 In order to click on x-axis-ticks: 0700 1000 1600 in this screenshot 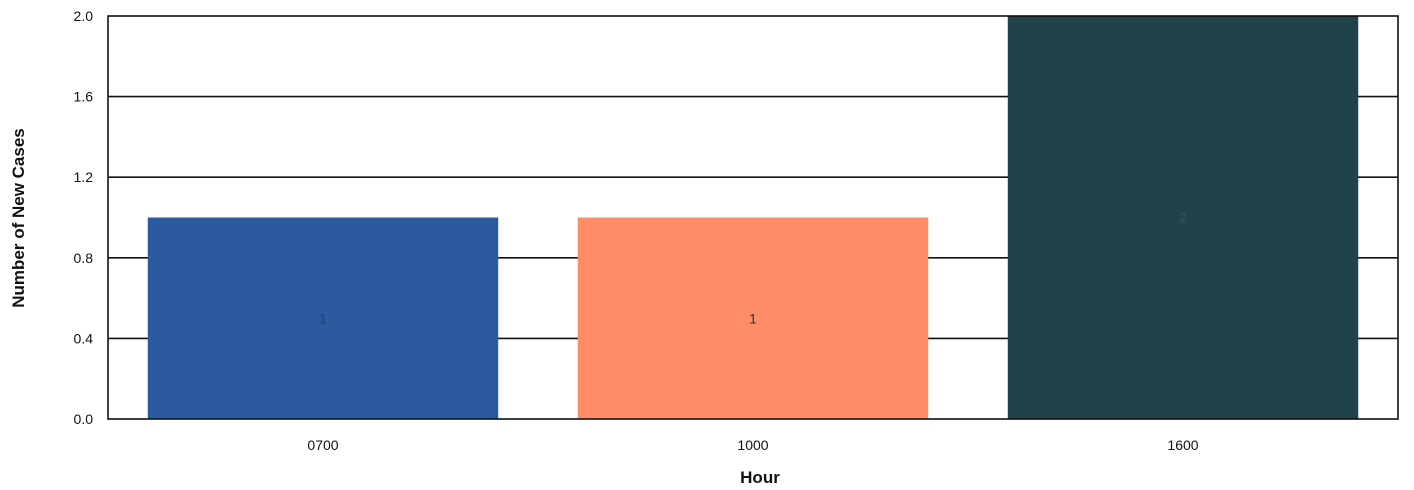, I will do `click(752, 445)`.